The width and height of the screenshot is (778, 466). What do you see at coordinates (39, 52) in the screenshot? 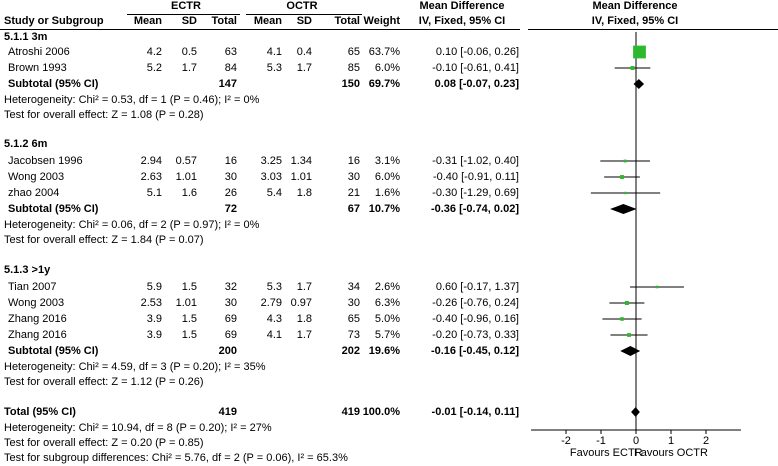
I see `study-name: Atroshi 2006` at bounding box center [39, 52].